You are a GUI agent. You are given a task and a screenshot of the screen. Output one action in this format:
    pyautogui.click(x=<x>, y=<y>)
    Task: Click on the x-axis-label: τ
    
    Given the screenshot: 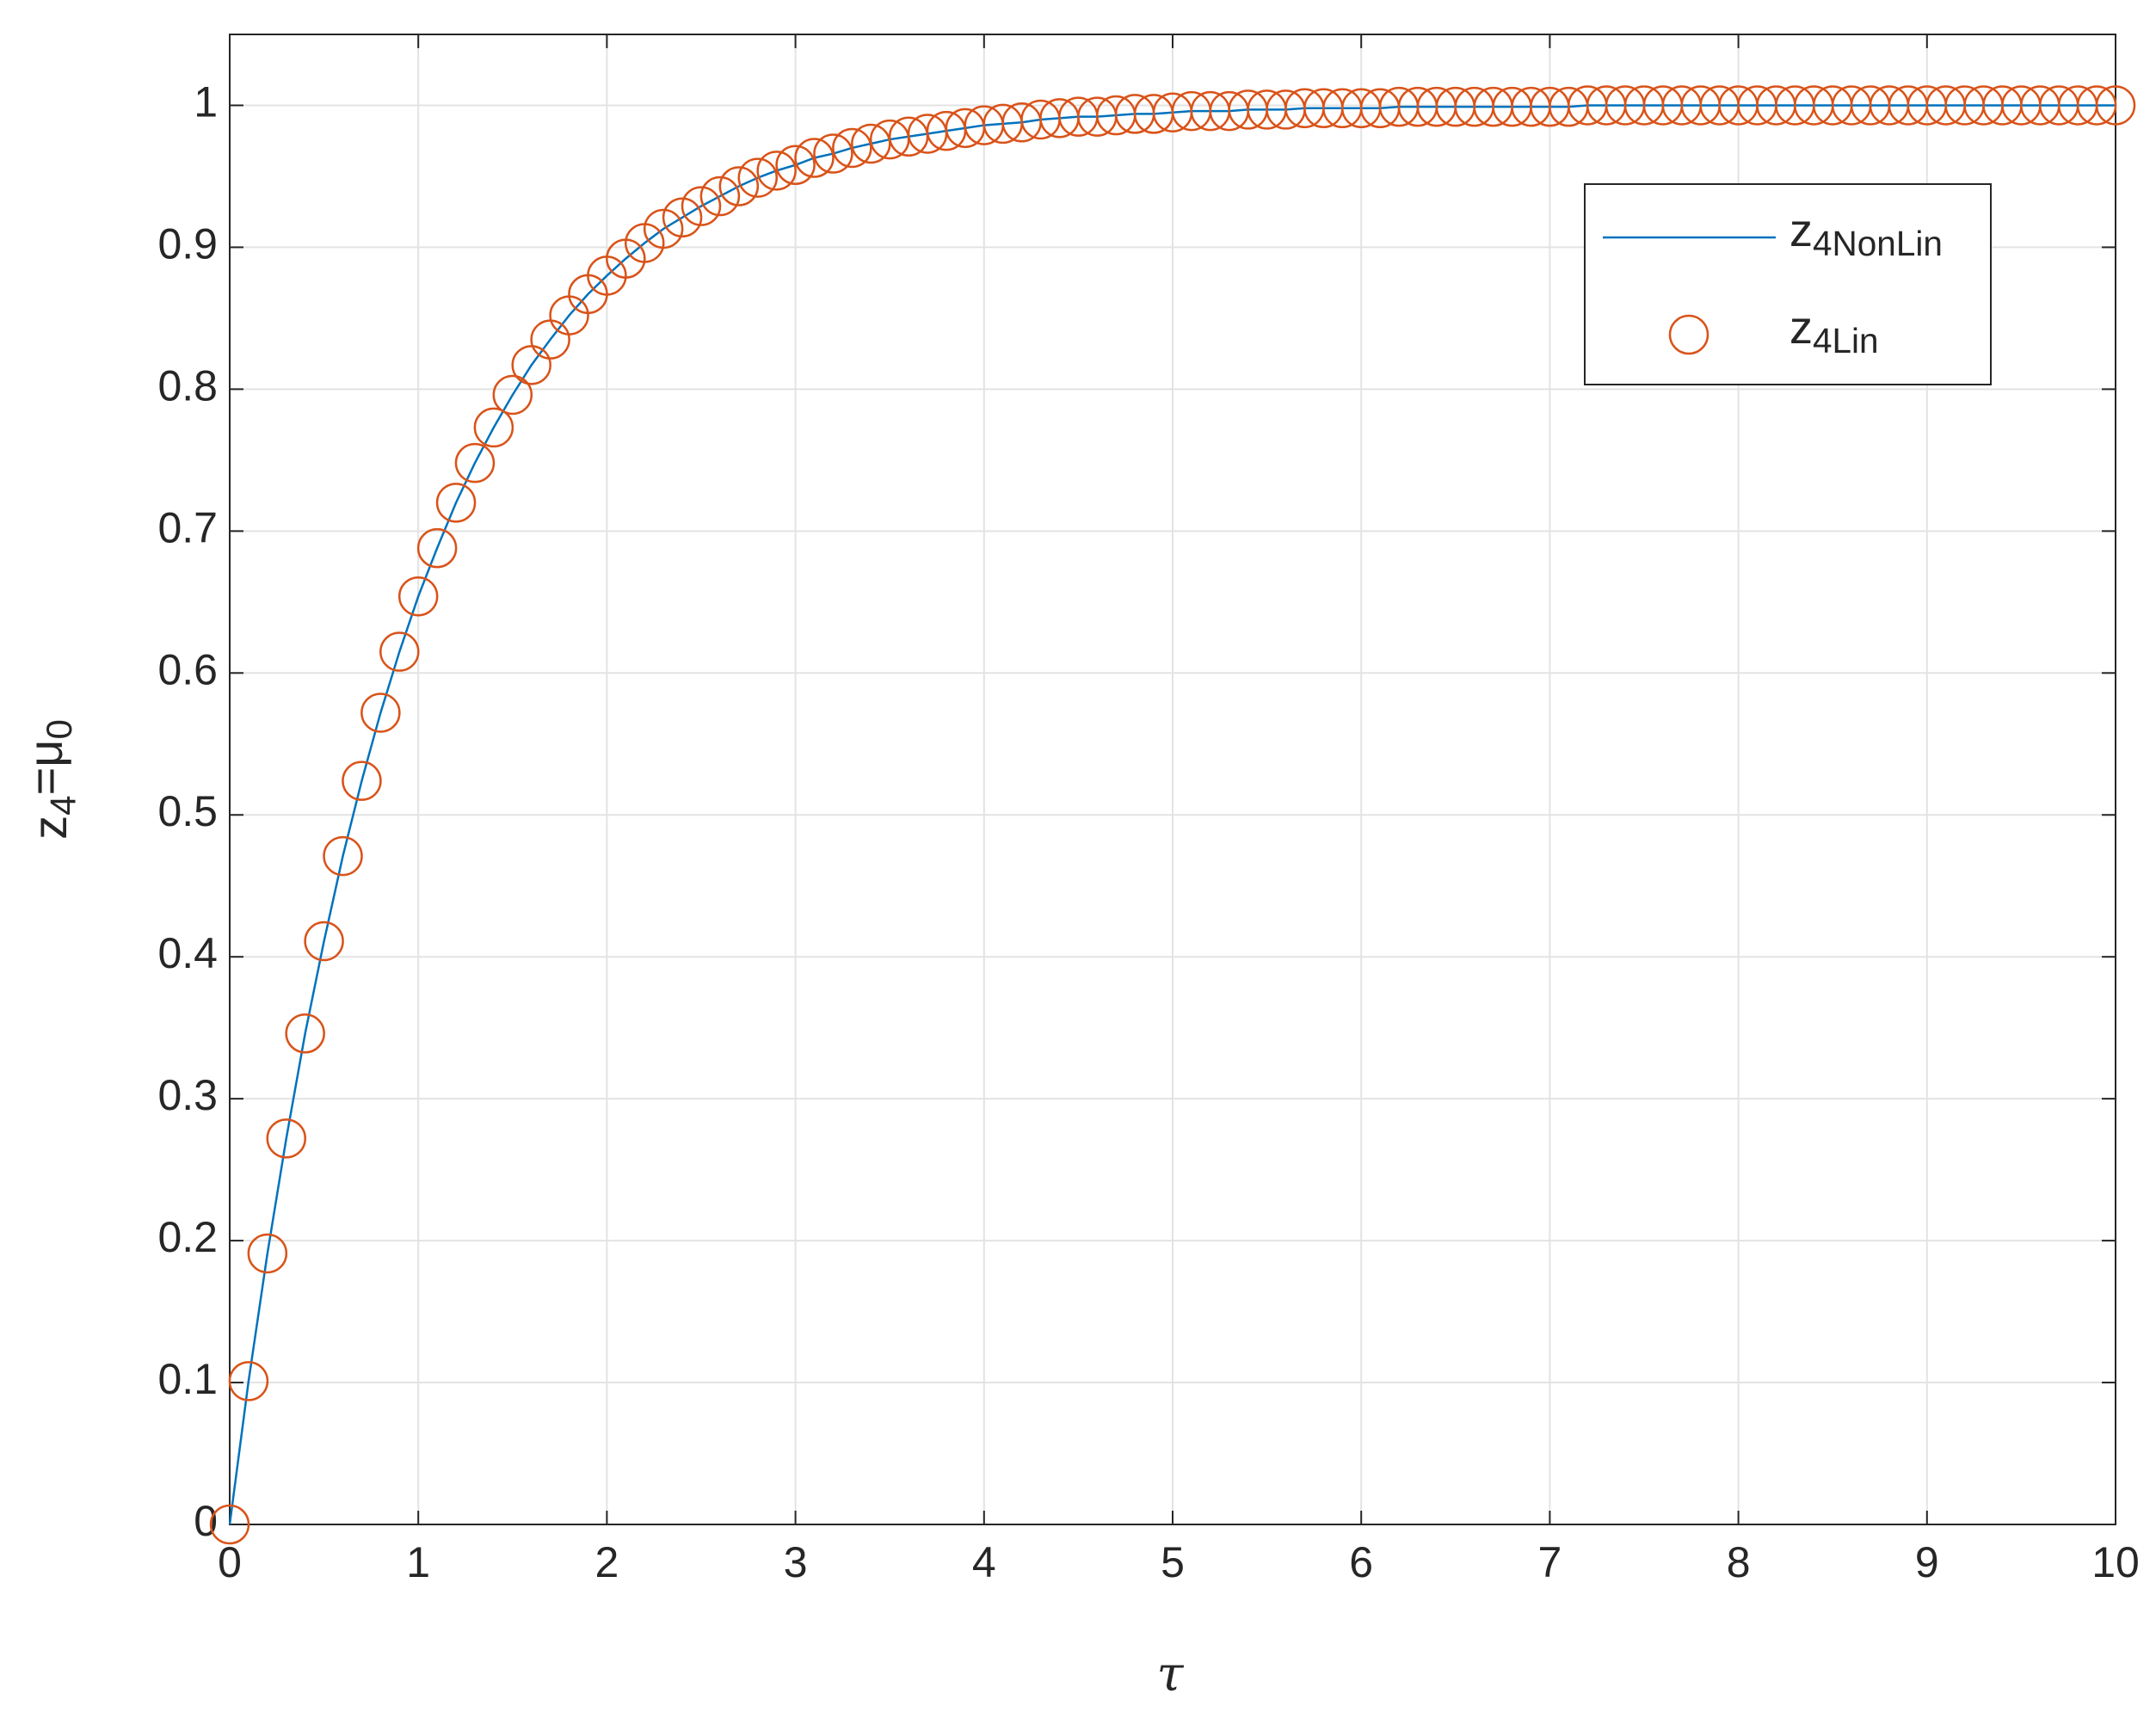 What is the action you would take?
    pyautogui.click(x=1171, y=1675)
    